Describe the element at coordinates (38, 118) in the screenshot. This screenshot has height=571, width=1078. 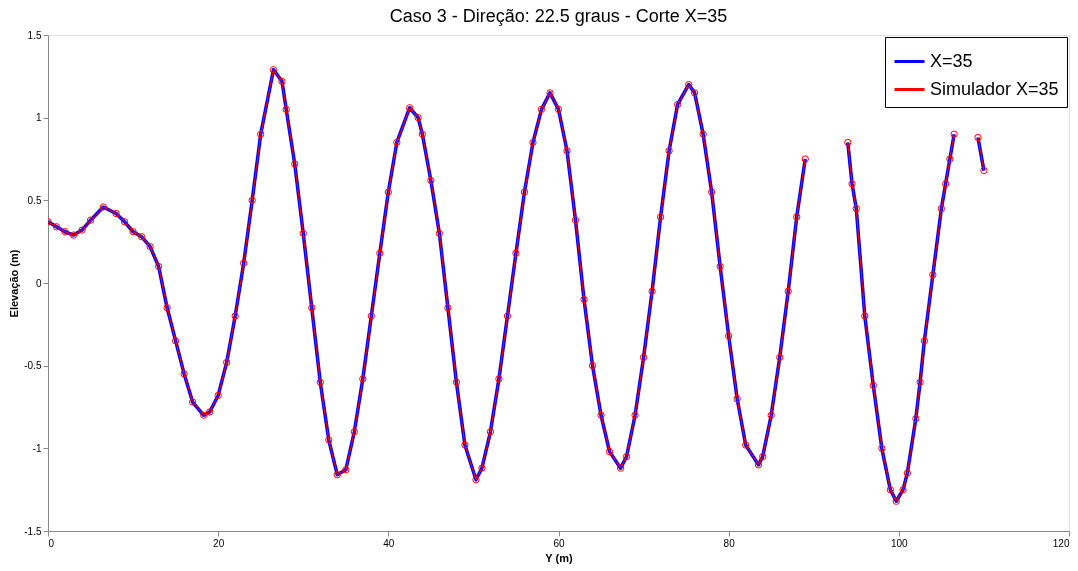
I see `y-tick-label: 1` at that location.